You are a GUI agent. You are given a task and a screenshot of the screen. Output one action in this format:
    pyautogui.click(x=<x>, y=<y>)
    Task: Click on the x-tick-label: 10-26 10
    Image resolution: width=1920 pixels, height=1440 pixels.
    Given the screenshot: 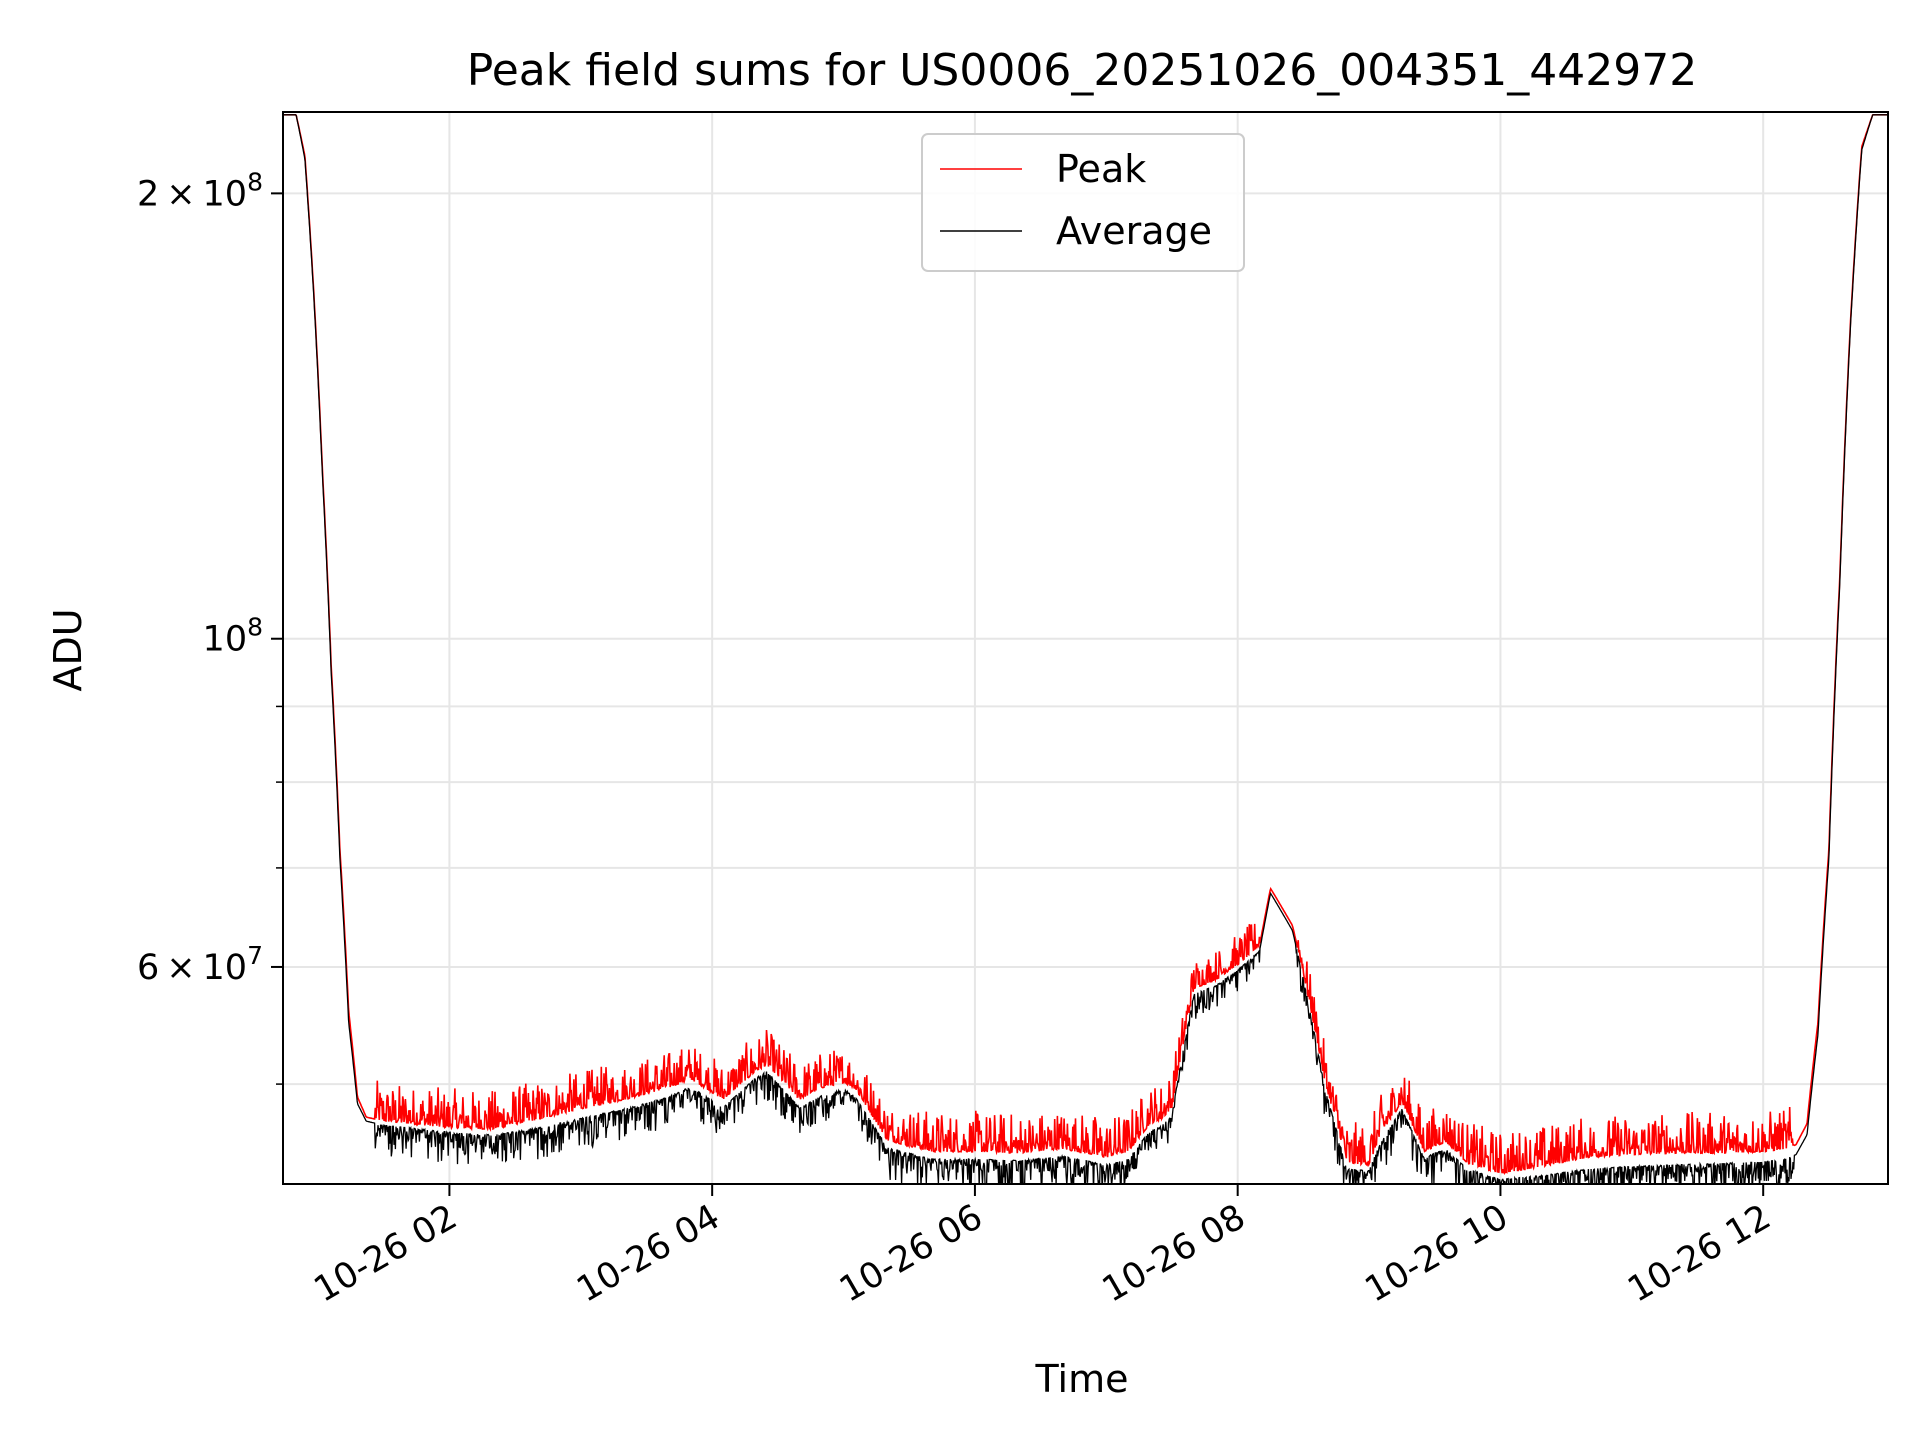 What is the action you would take?
    pyautogui.click(x=1437, y=1253)
    